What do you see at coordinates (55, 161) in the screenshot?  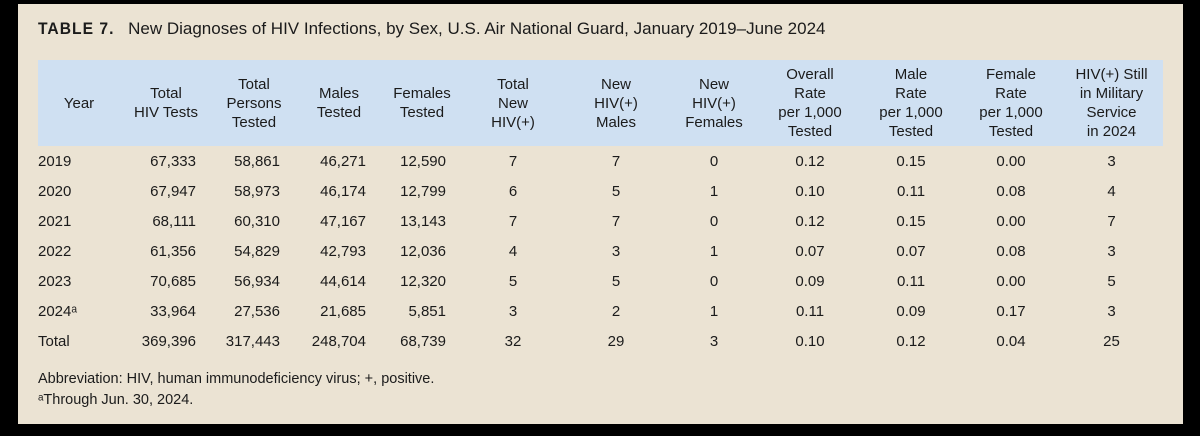 I see `table-cell: 2019` at bounding box center [55, 161].